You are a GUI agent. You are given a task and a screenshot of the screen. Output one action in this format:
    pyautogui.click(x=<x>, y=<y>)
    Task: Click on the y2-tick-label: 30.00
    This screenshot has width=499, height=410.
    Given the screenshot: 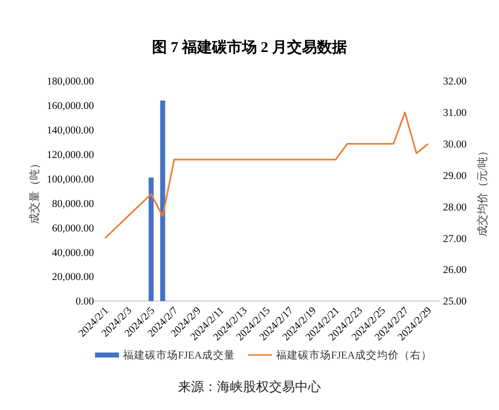 What is the action you would take?
    pyautogui.click(x=455, y=145)
    